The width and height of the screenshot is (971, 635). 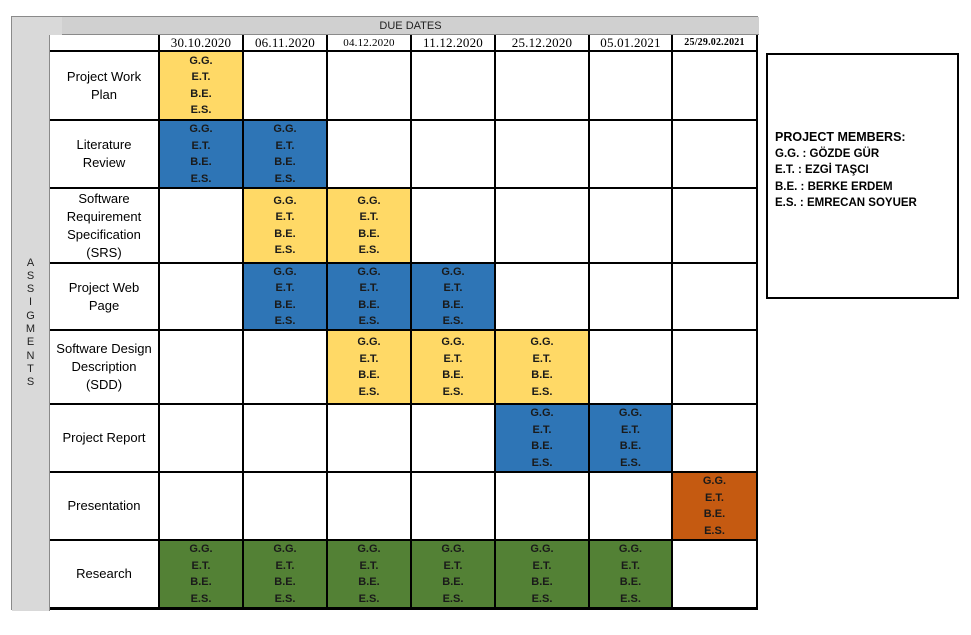 I want to click on row-label: Project Work Plan, so click(x=105, y=86).